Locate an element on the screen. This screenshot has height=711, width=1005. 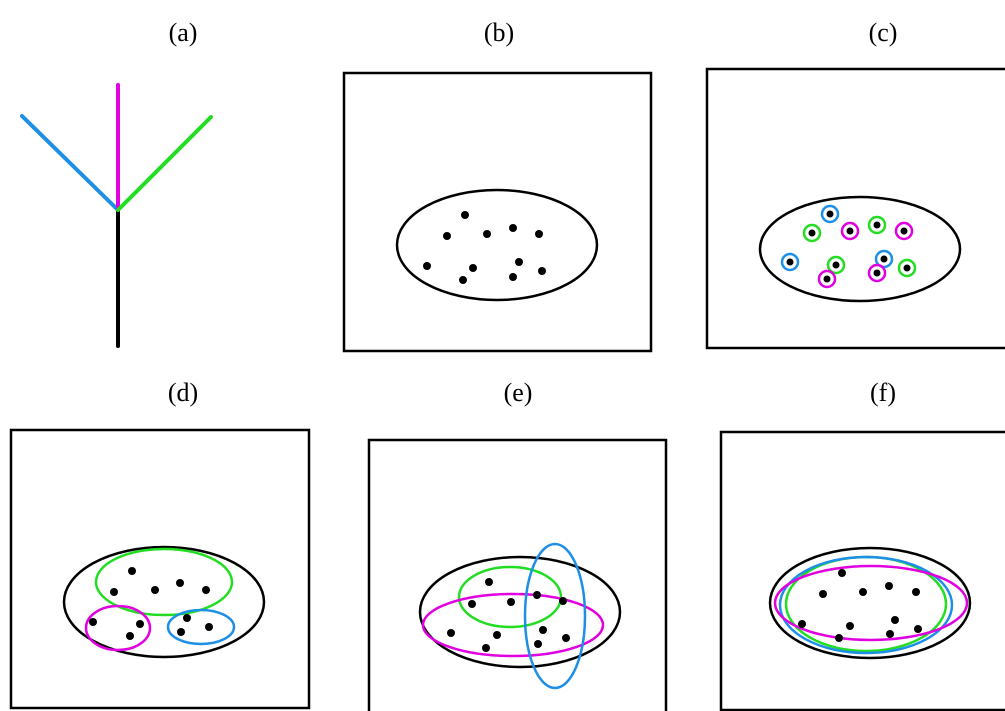
panel-d-frame is located at coordinates (160, 569).